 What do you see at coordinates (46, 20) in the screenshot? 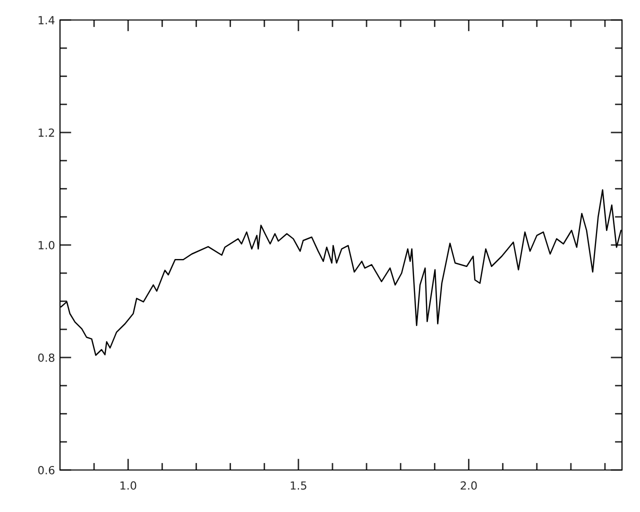
I see `y-tick-label: 1.4` at bounding box center [46, 20].